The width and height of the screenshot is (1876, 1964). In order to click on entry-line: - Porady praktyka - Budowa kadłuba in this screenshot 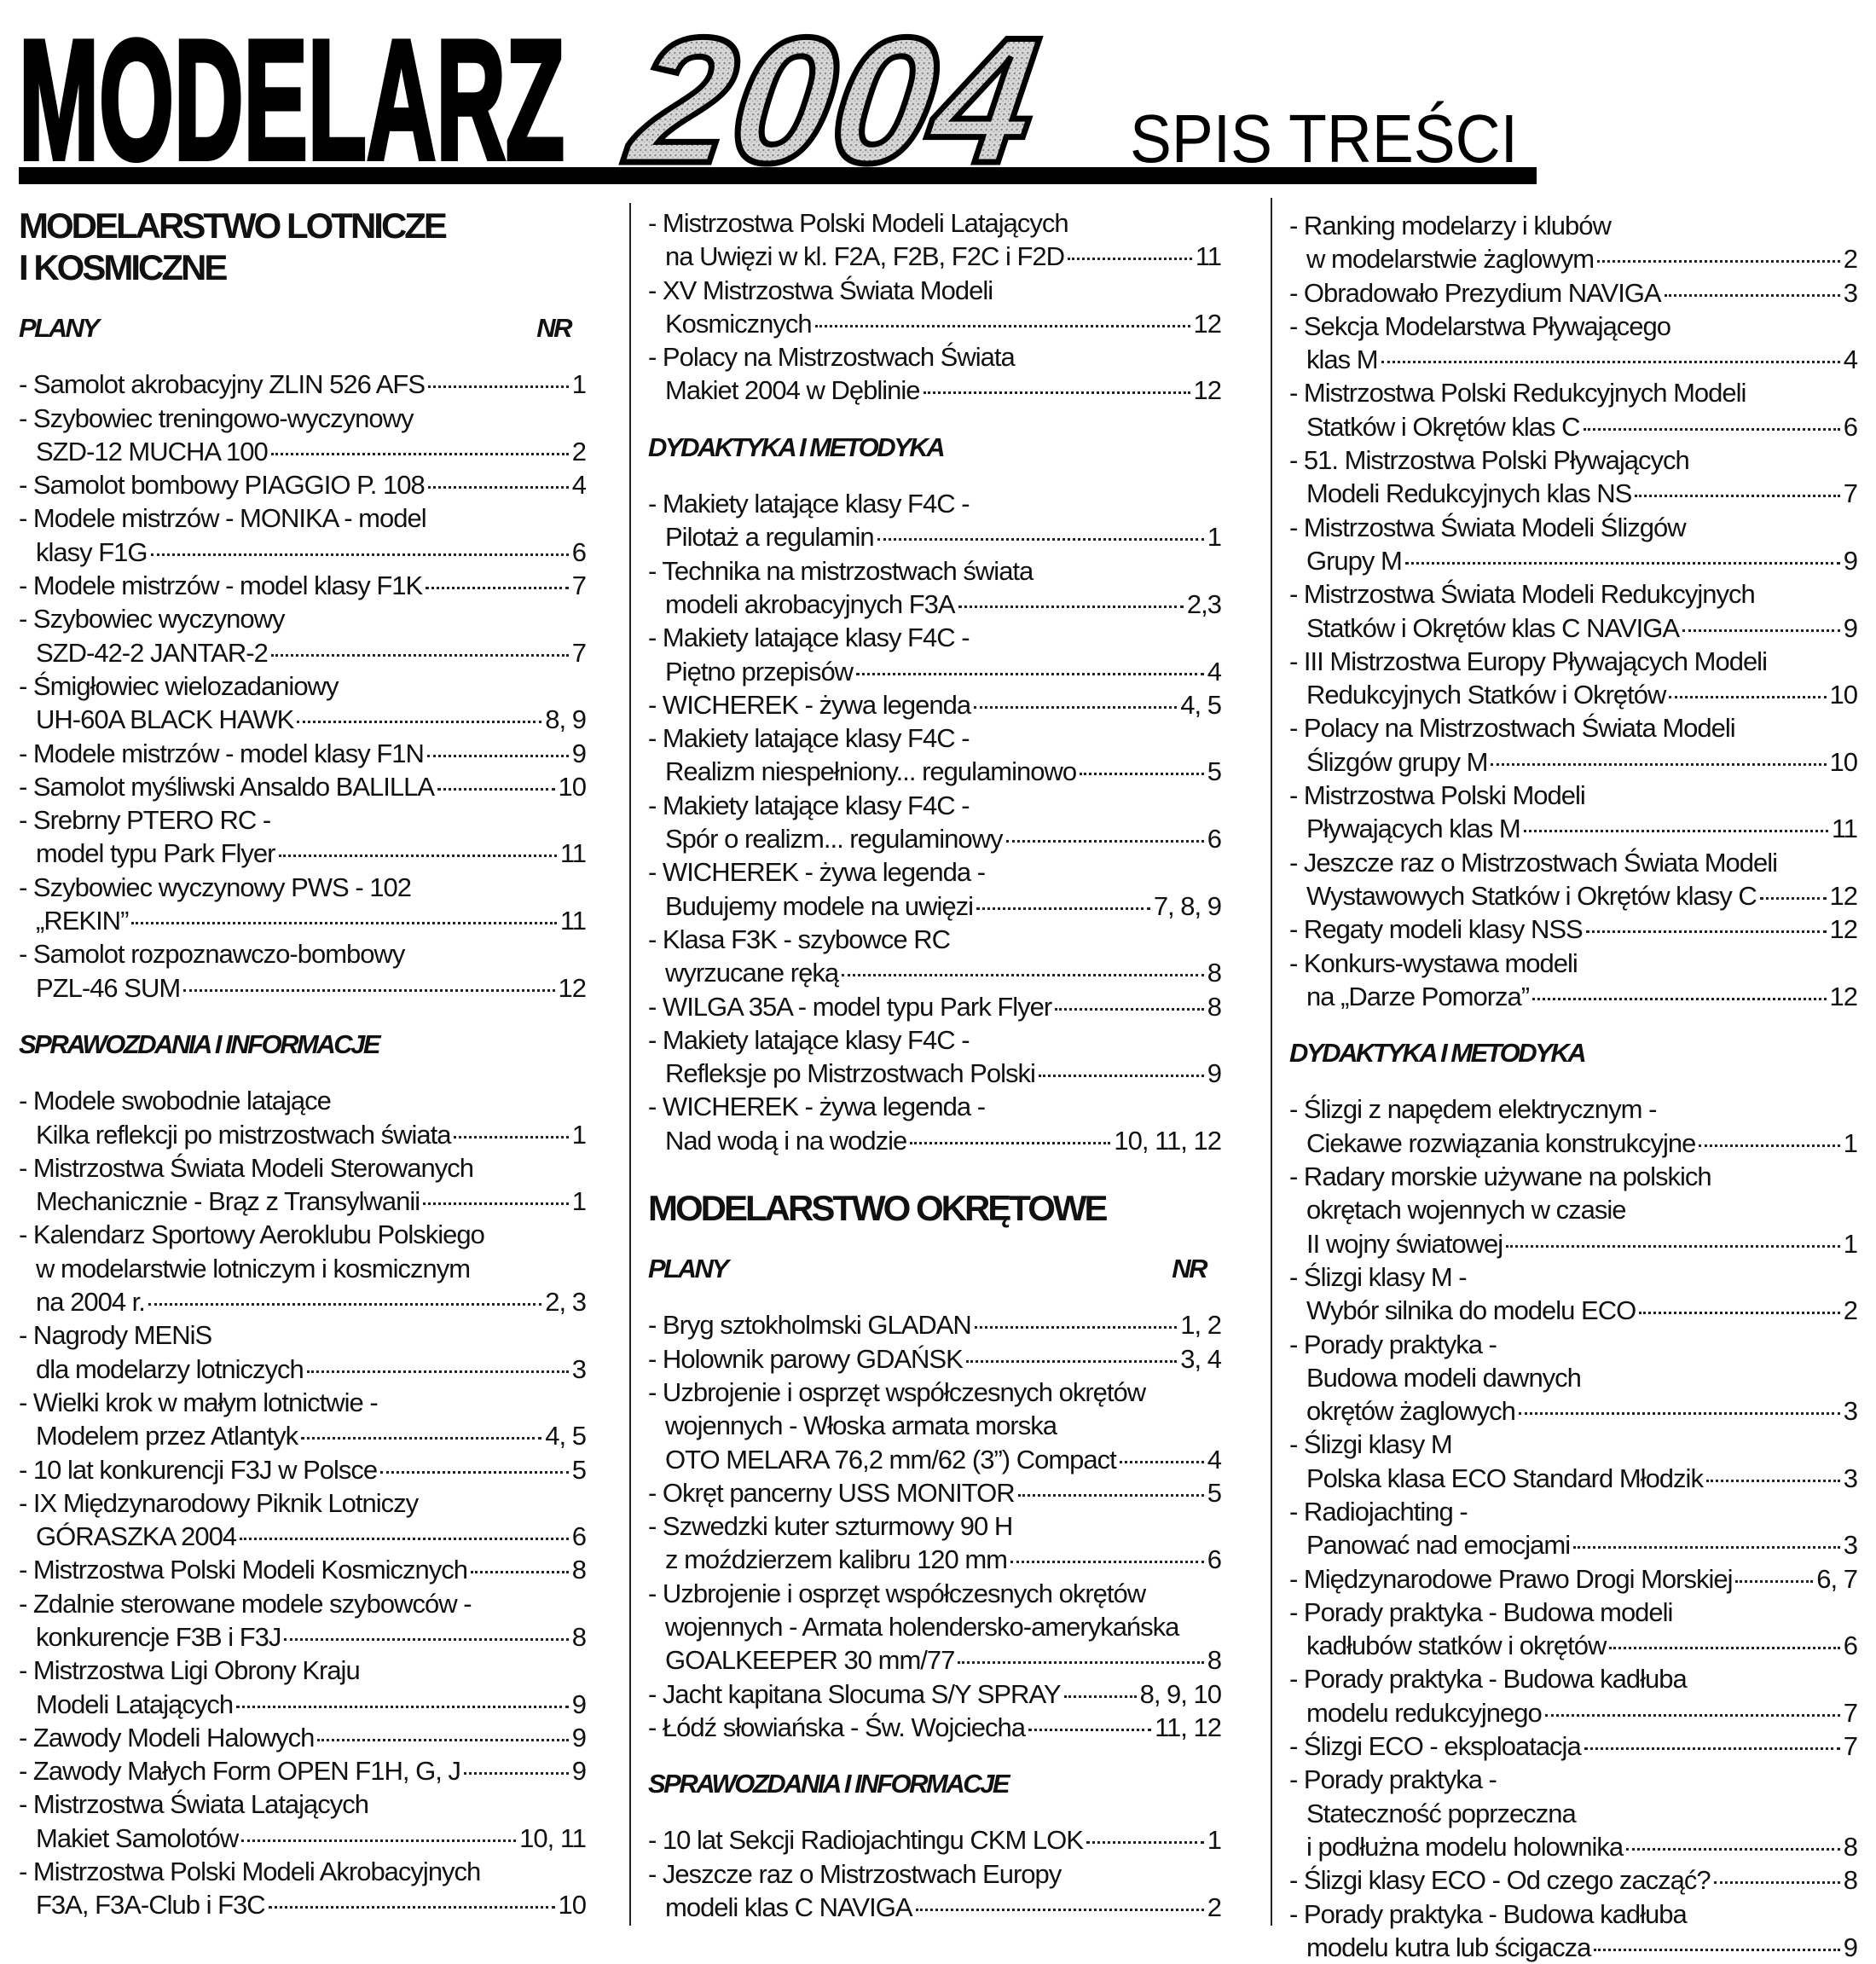, I will do `click(1489, 1913)`.